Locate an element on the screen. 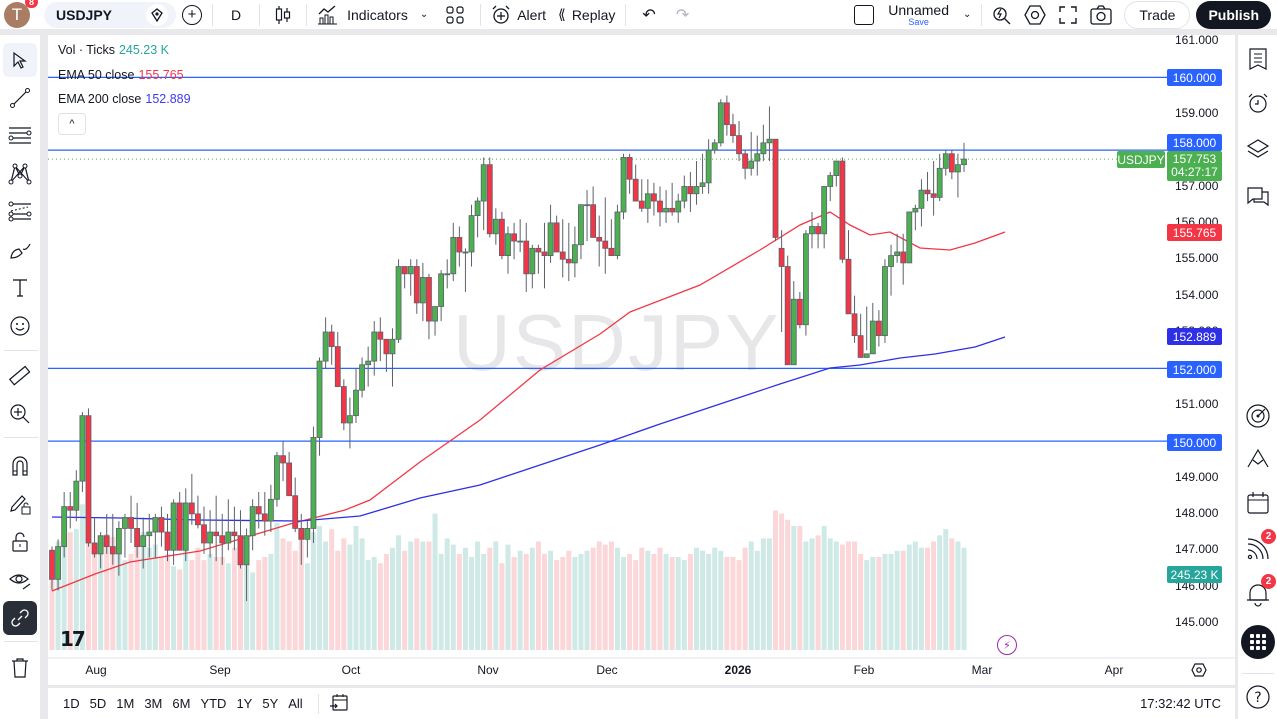 Image resolution: width=1277 pixels, height=719 pixels. fib-tool is located at coordinates (20, 136).